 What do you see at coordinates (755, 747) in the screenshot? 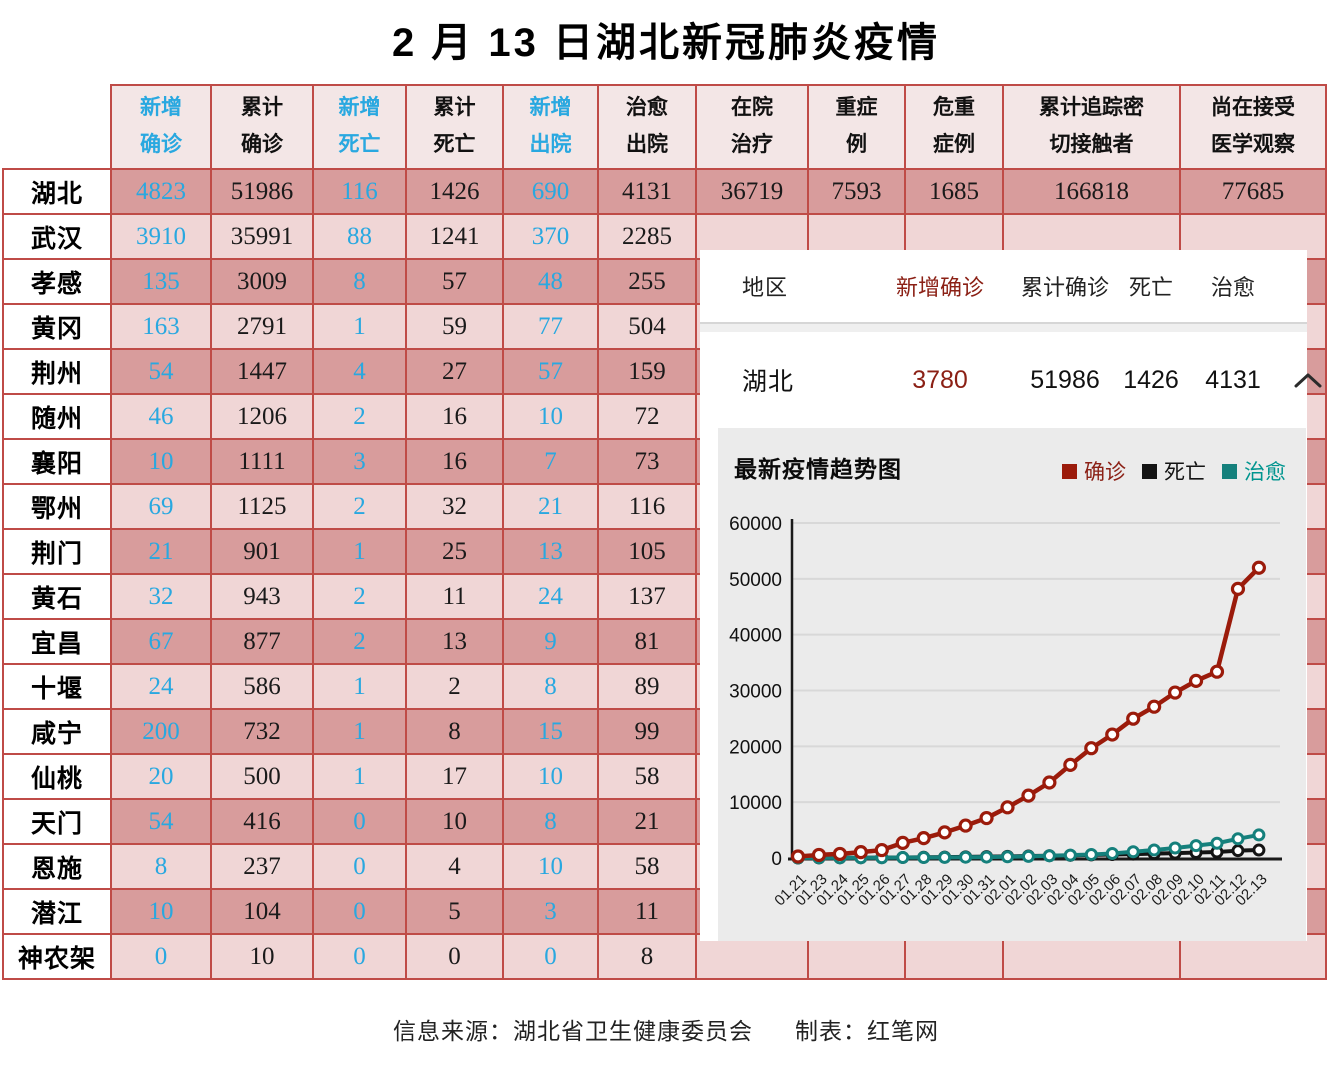
I see `svg-text: 20000` at bounding box center [755, 747].